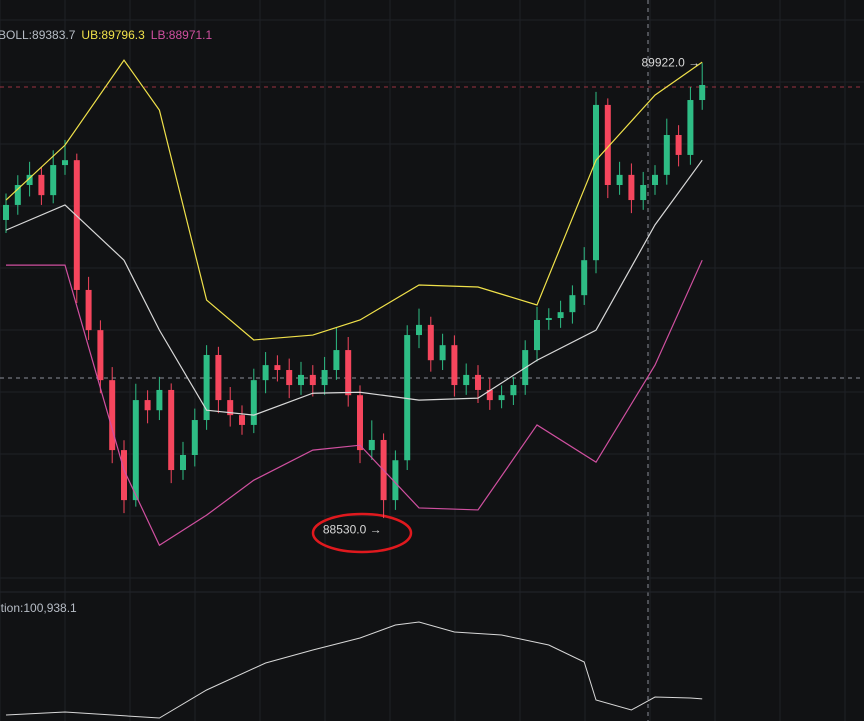  I want to click on annotation: 89922.0 →, so click(670, 62).